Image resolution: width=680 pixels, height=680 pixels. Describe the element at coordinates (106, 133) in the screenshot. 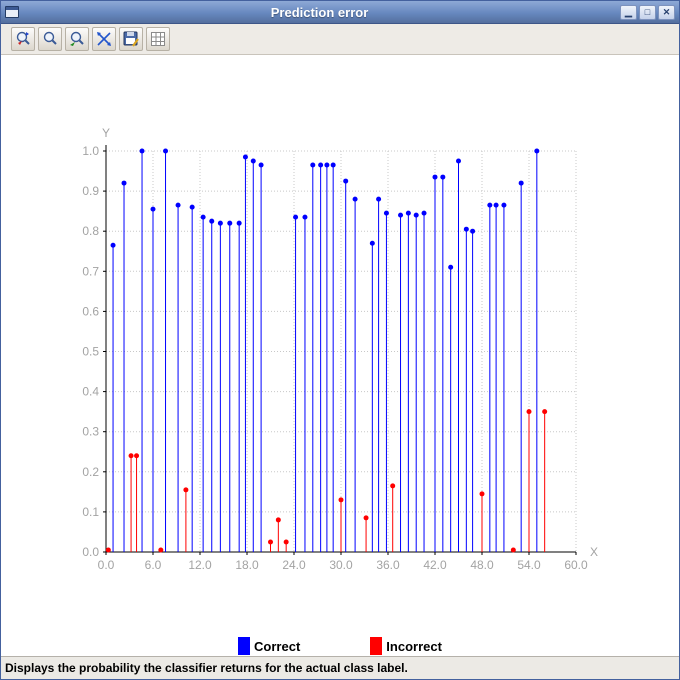

I see `svg-text: Y` at that location.